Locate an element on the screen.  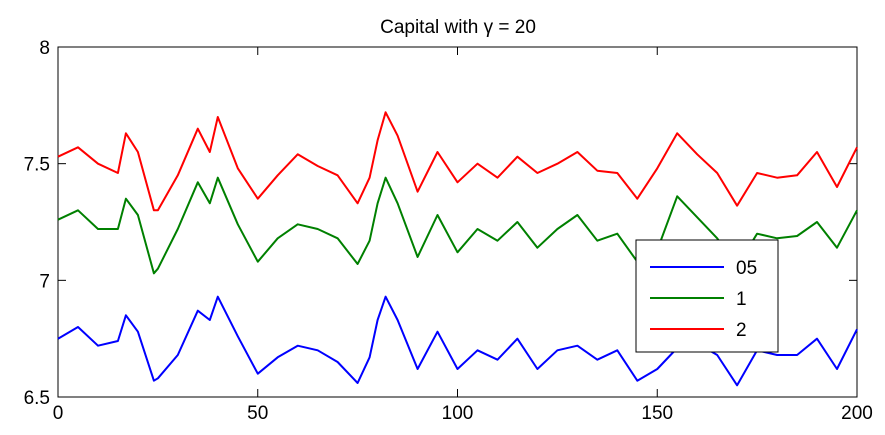
legend-label-2: 2 is located at coordinates (741, 330).